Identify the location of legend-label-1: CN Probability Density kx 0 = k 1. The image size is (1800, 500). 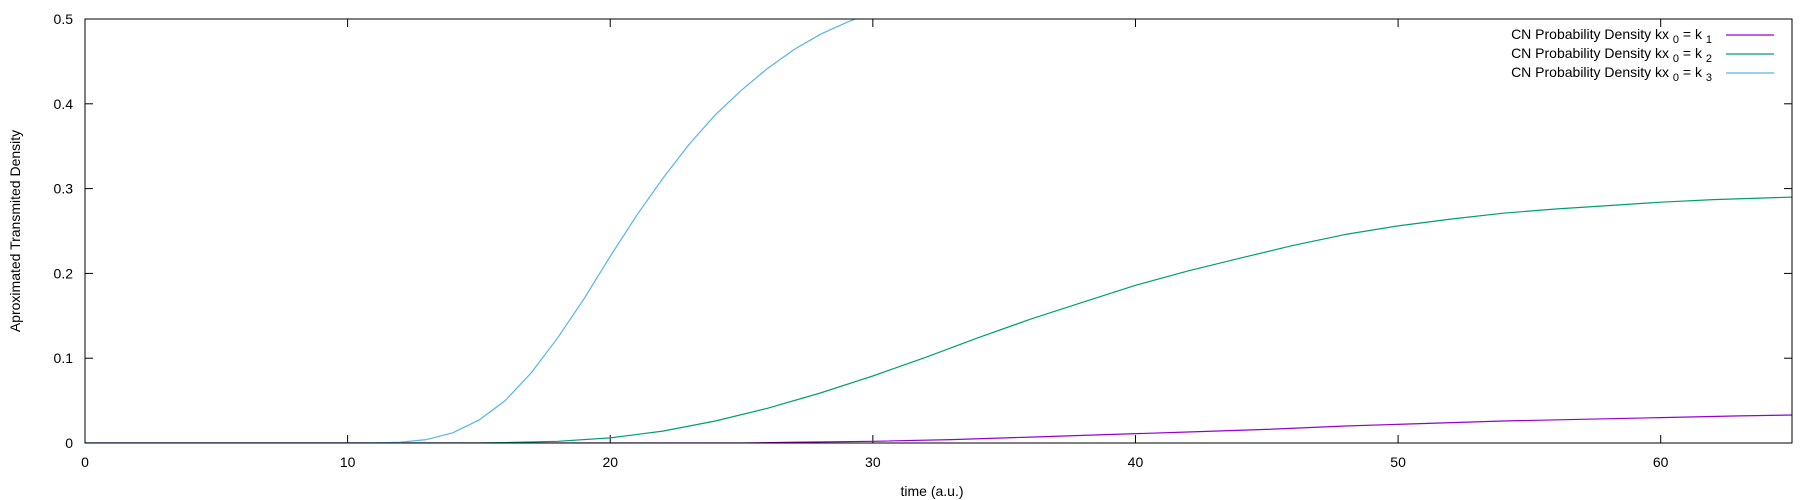
(1611, 36).